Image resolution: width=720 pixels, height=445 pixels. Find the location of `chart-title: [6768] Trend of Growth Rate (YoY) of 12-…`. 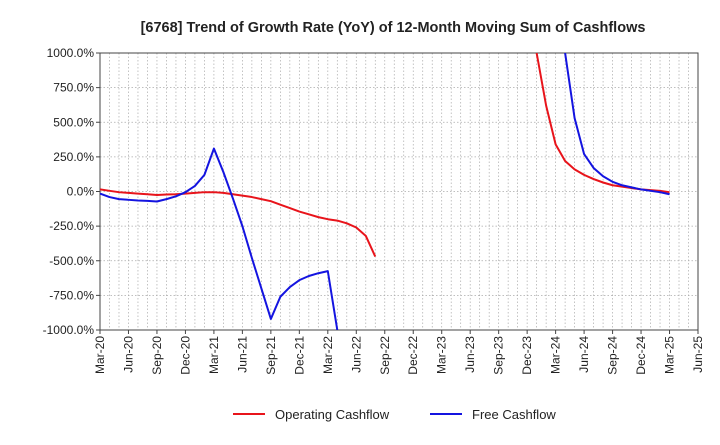

chart-title: [6768] Trend of Growth Rate (YoY) of 12-… is located at coordinates (393, 28).